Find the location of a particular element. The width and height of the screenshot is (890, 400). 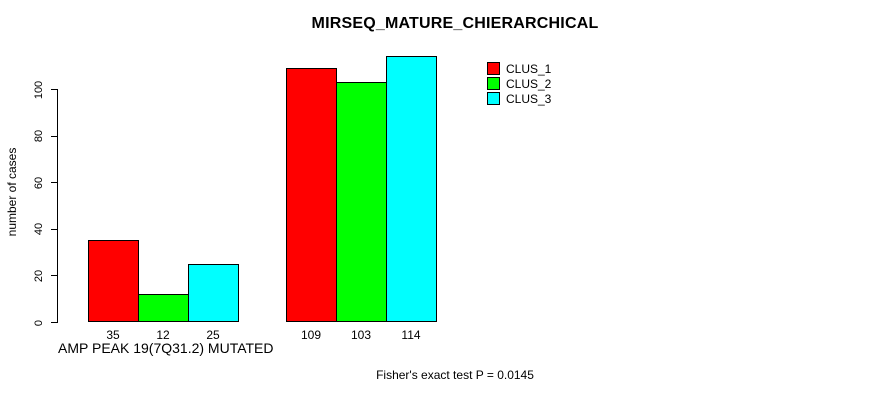

legend-row: CLUS_3 is located at coordinates (519, 98).